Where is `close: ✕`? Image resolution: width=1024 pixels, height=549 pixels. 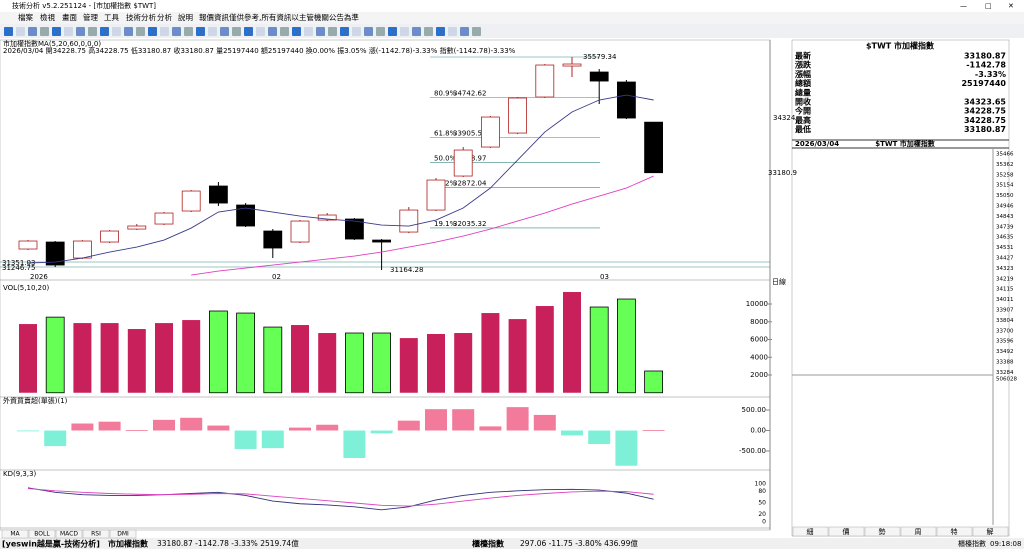 close: ✕ is located at coordinates (1011, 6).